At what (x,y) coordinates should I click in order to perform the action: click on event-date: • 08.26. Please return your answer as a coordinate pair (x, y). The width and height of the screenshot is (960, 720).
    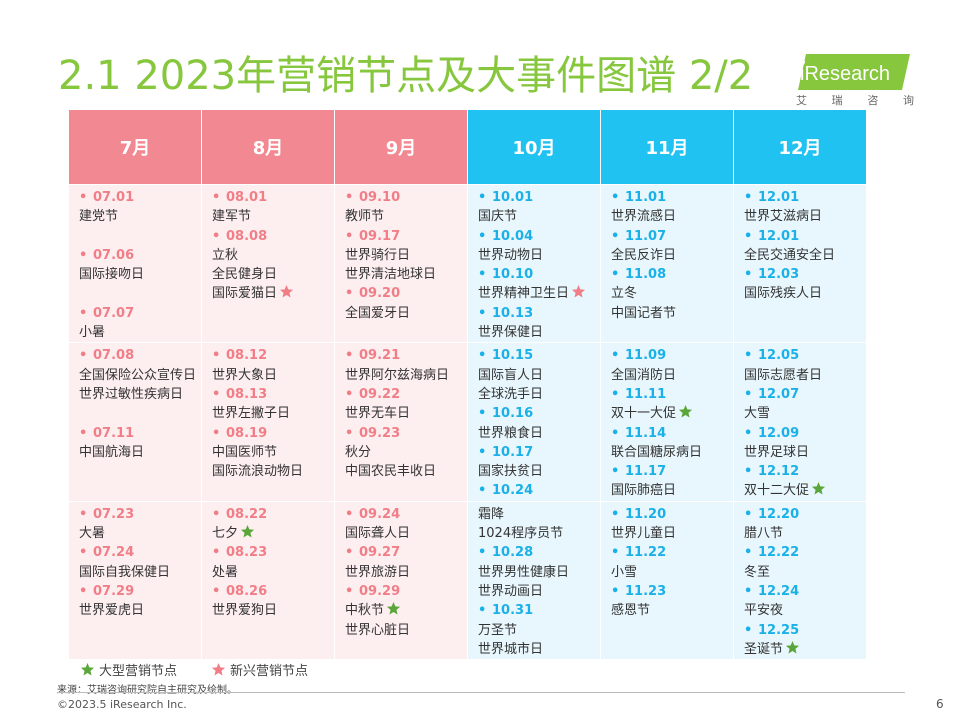
    Looking at the image, I should click on (240, 591).